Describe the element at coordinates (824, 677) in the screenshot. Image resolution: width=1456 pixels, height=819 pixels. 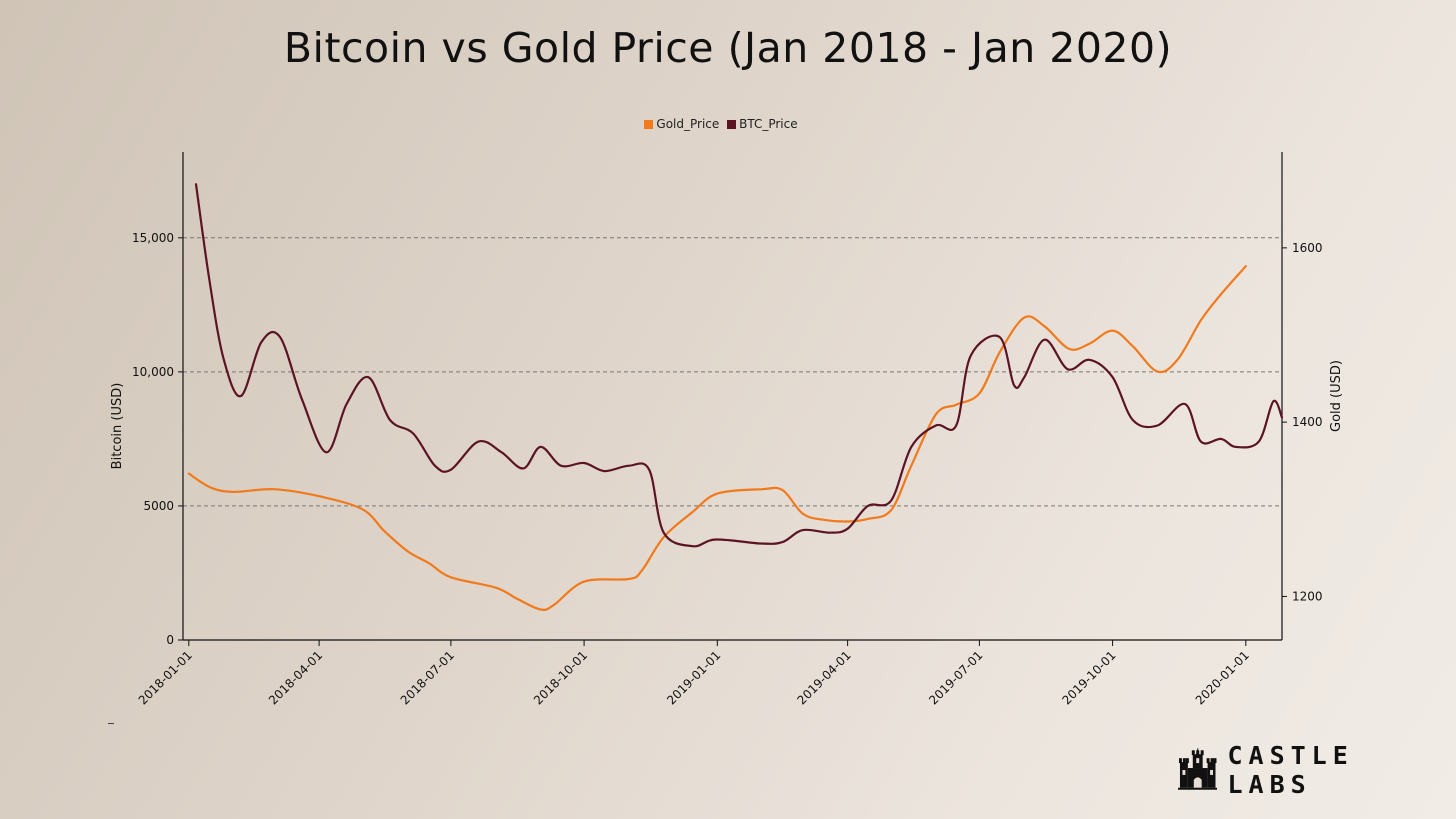
I see `x-tick-label-5: 2019-04-01` at that location.